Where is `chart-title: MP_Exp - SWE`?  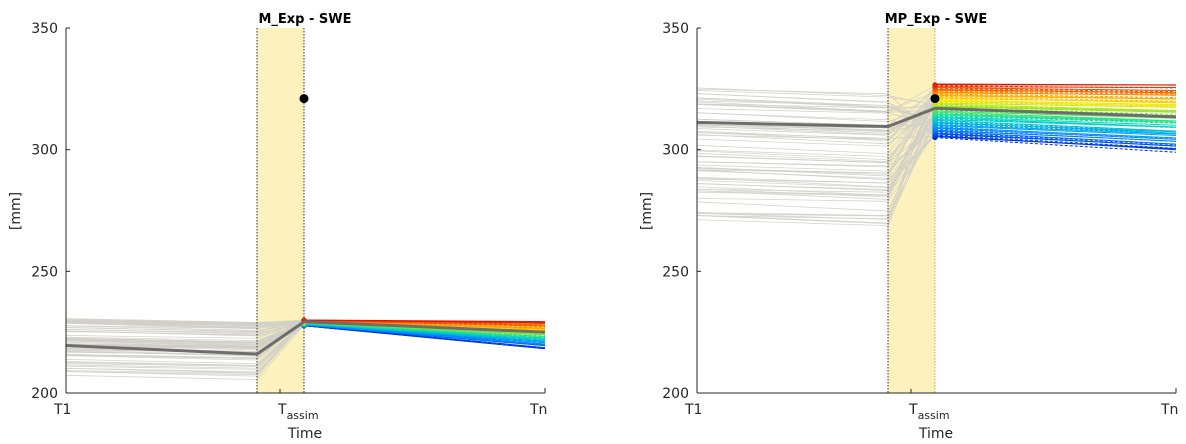
chart-title: MP_Exp - SWE is located at coordinates (936, 19).